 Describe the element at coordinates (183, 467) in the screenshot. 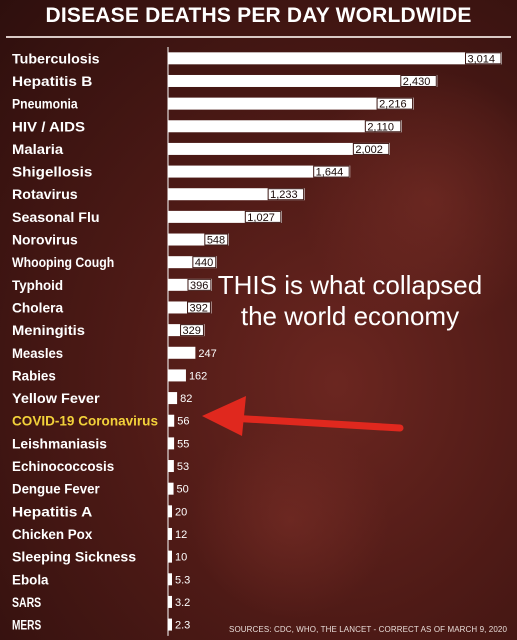

I see `value-label: 53` at that location.